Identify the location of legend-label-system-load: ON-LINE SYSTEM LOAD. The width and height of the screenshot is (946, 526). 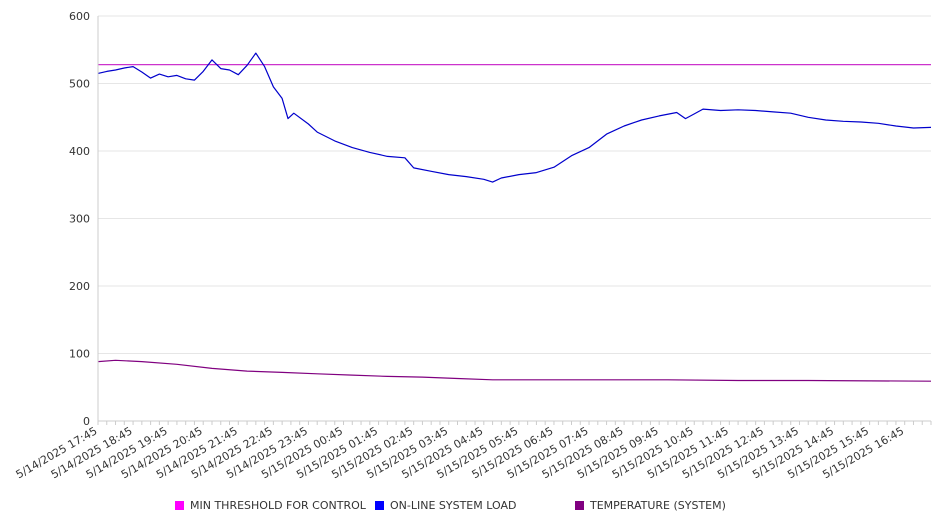
(453, 505).